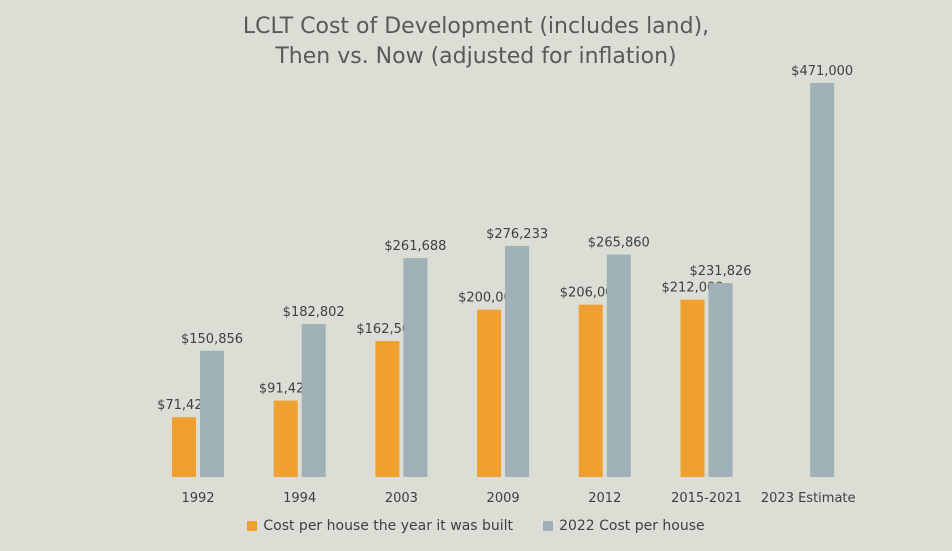  I want to click on legend-item-series-1: Cost per house the year it was built, so click(380, 526).